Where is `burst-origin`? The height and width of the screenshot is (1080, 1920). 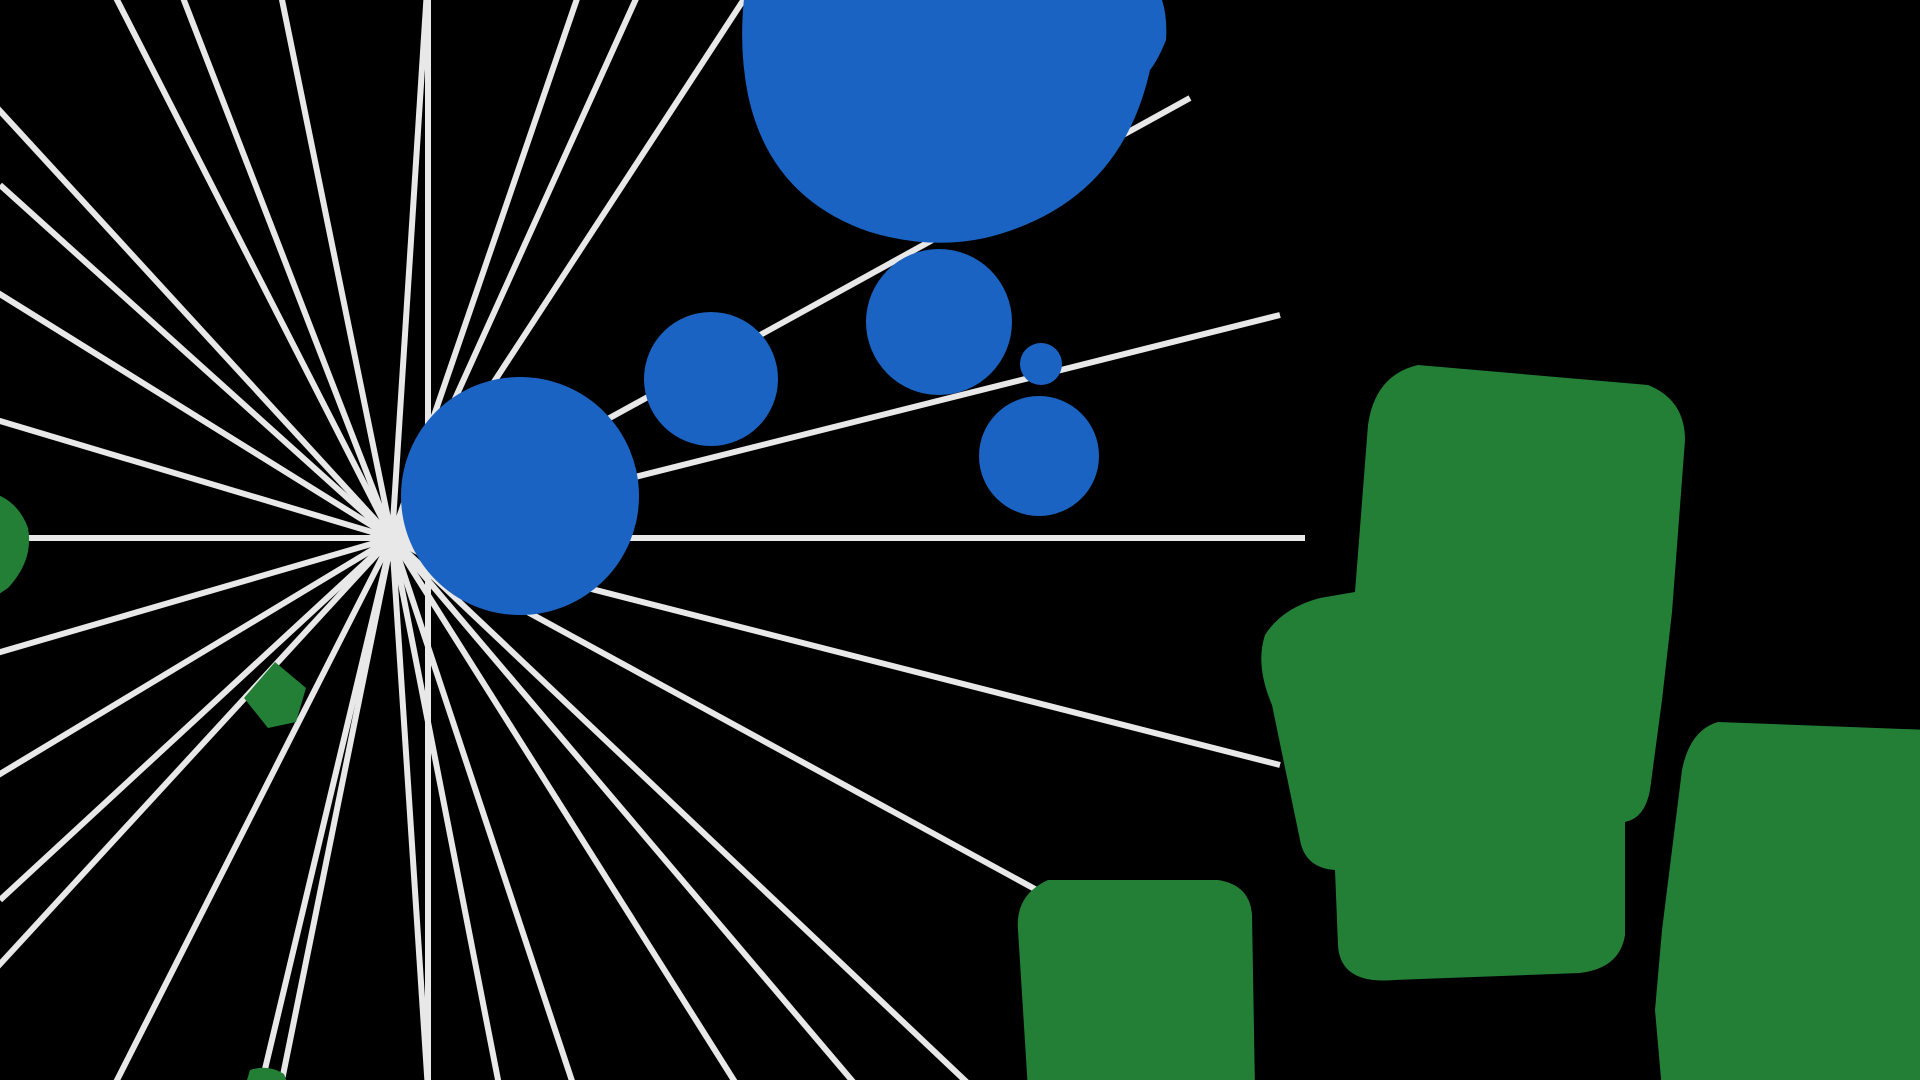
burst-origin is located at coordinates (392, 538).